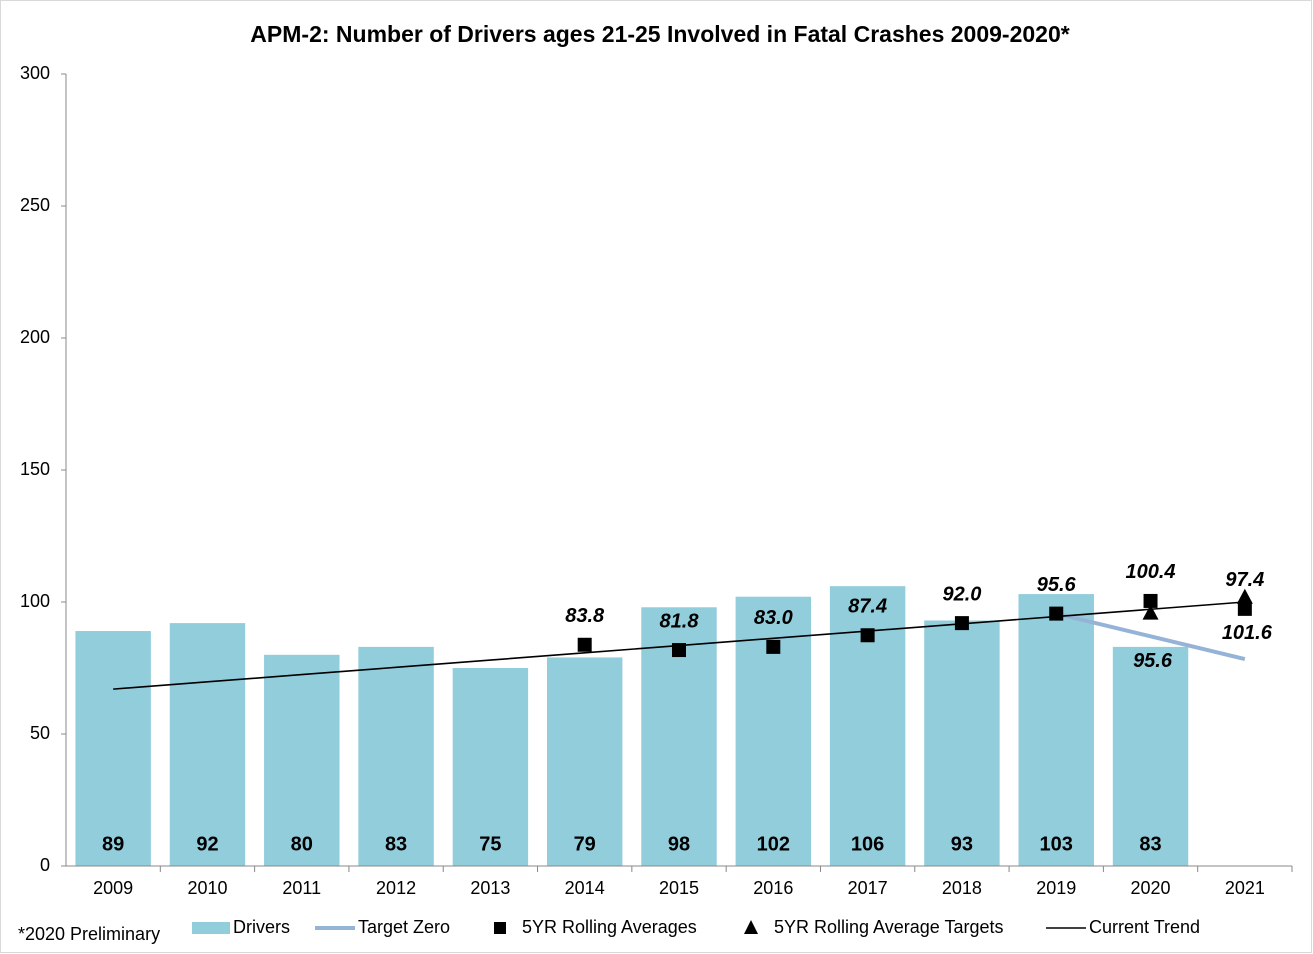  Describe the element at coordinates (1150, 636) in the screenshot. I see `series-line` at that location.